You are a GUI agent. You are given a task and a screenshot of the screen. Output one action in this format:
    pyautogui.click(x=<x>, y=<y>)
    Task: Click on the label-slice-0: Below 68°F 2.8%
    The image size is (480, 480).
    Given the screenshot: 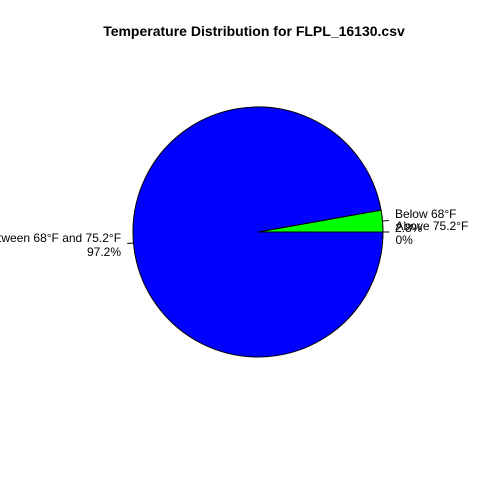 What is the action you would take?
    pyautogui.click(x=426, y=221)
    